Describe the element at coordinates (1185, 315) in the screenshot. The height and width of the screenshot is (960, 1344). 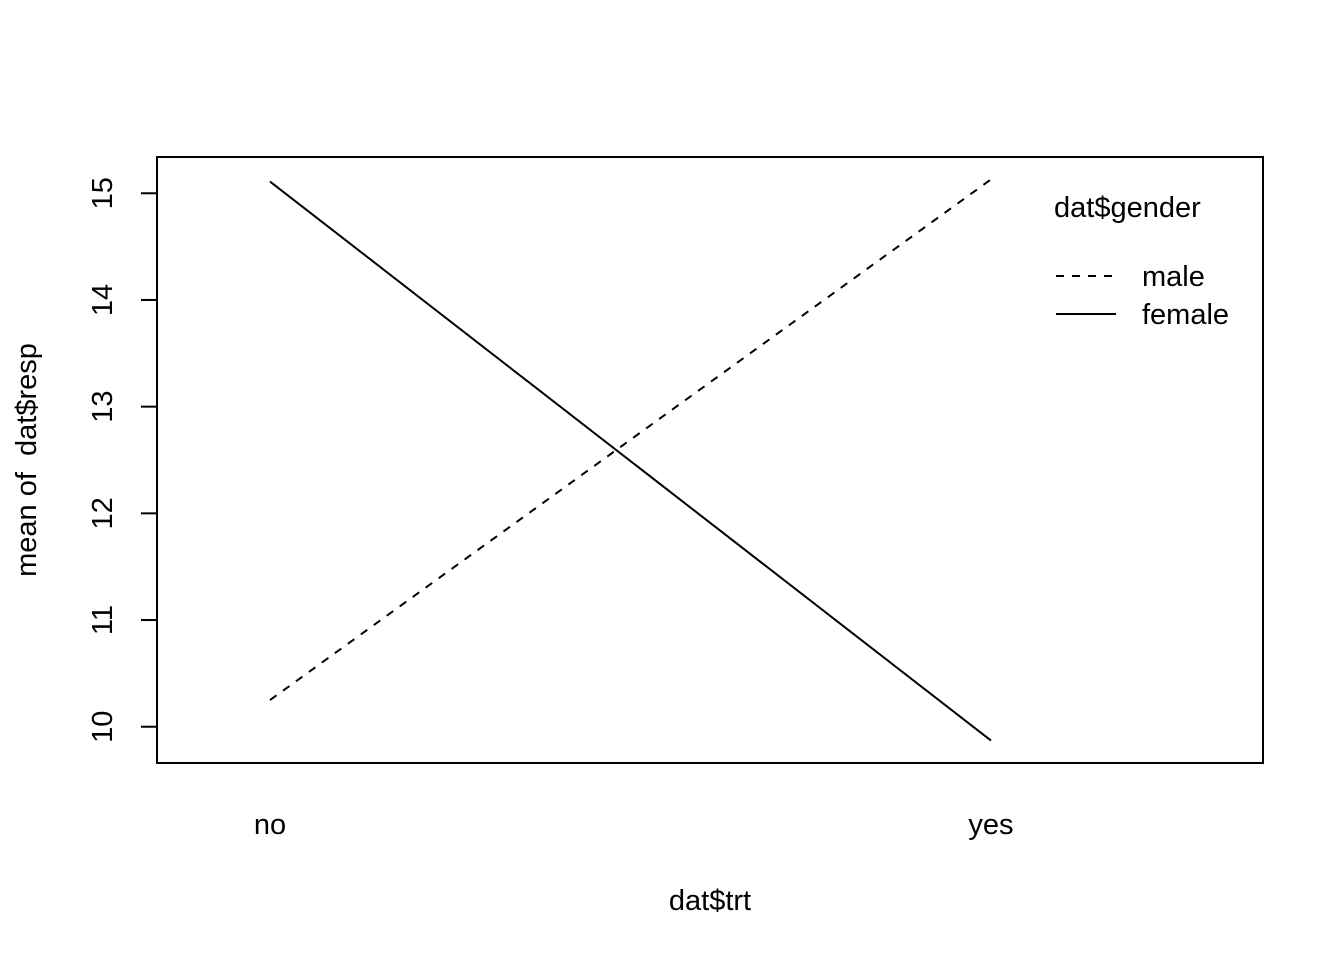
I see `legend-label-female: female` at that location.